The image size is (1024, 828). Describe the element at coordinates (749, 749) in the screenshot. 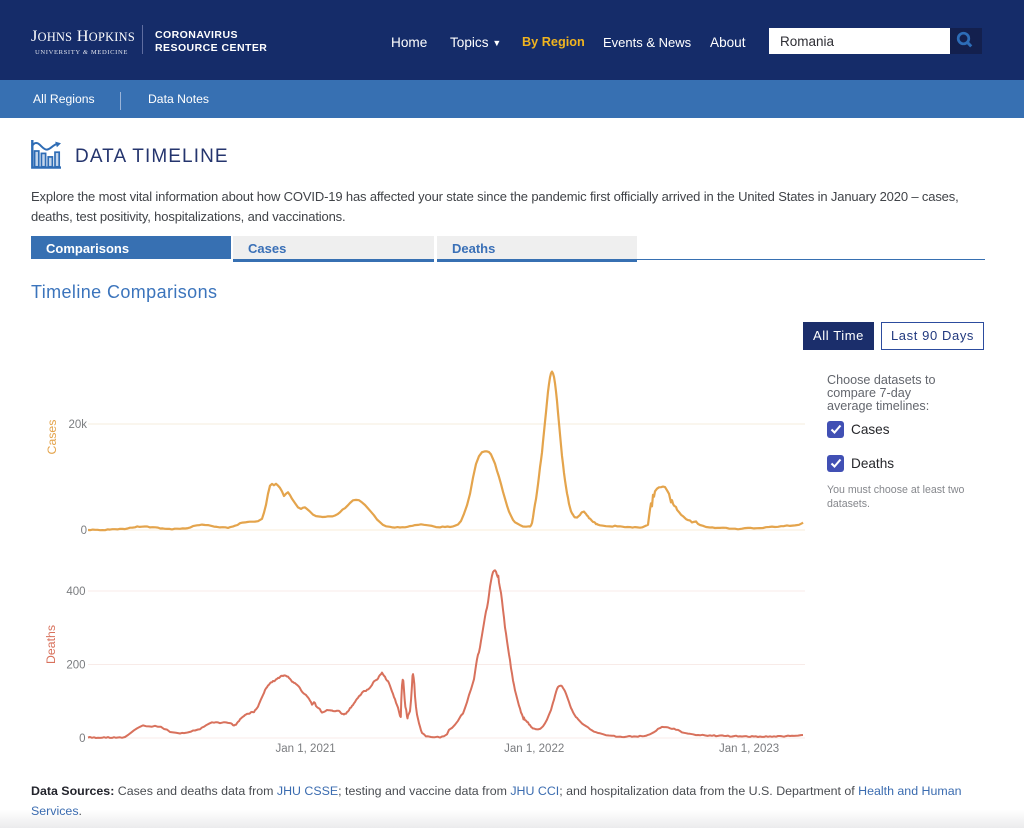

I see `svg-text: Jan 1, 2023` at that location.